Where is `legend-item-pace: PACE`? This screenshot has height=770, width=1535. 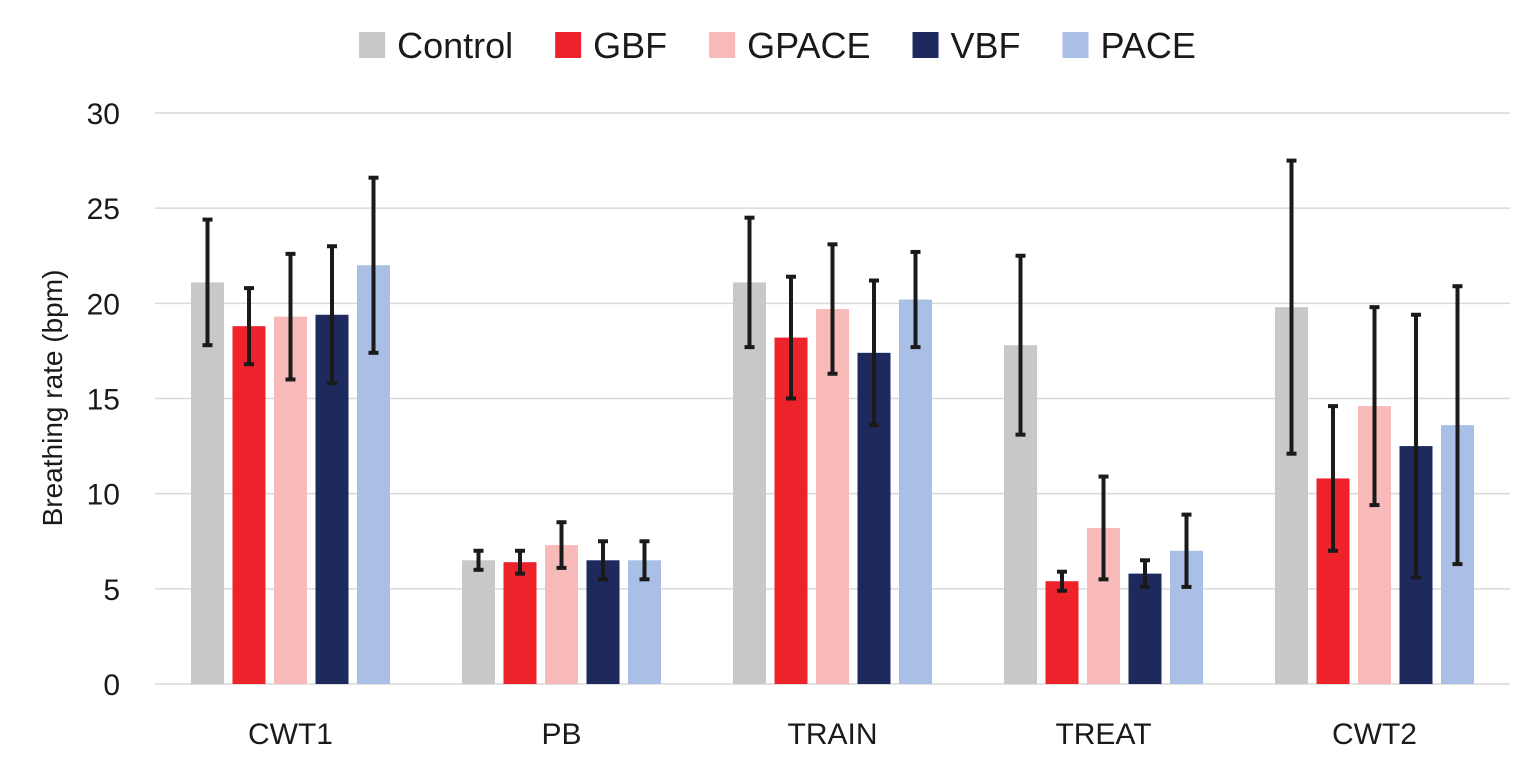 legend-item-pace: PACE is located at coordinates (1129, 45).